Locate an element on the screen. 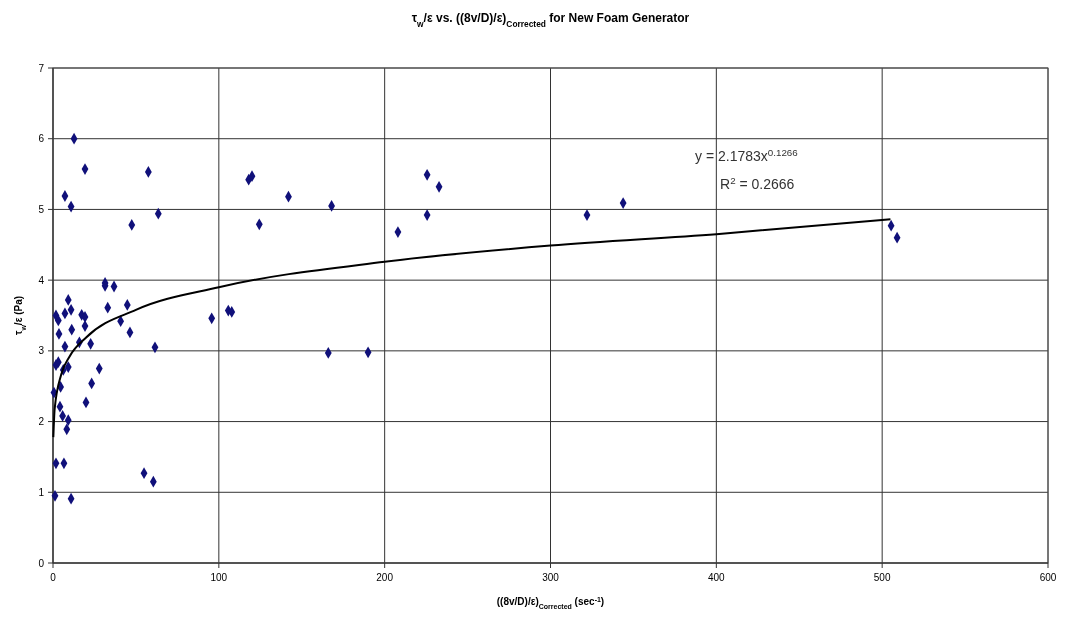 This screenshot has width=1065, height=627. y-tick-label: 2 is located at coordinates (41, 422).